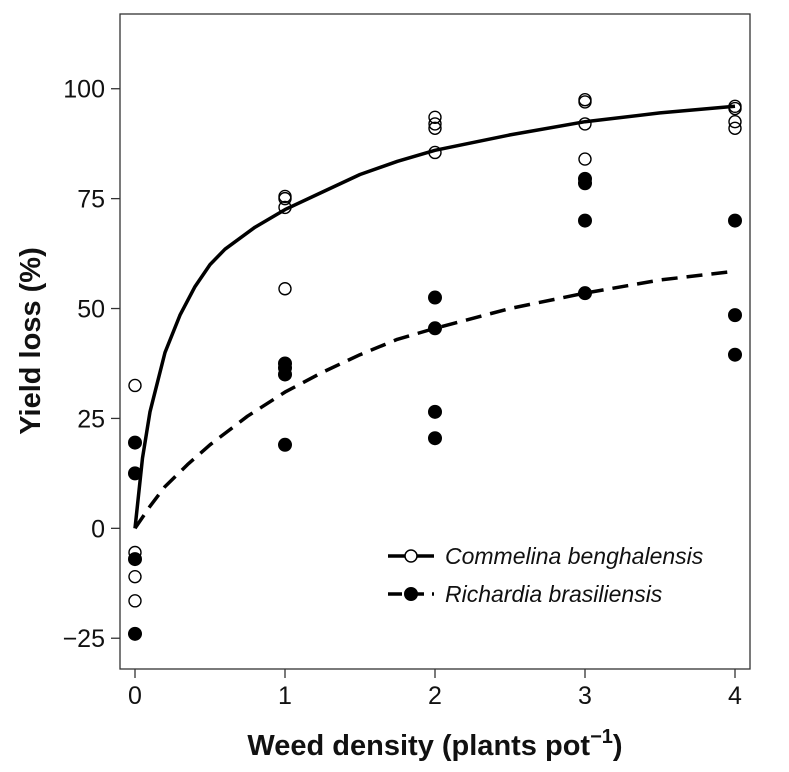  What do you see at coordinates (411, 594) in the screenshot?
I see `legend-marker-richardia` at bounding box center [411, 594].